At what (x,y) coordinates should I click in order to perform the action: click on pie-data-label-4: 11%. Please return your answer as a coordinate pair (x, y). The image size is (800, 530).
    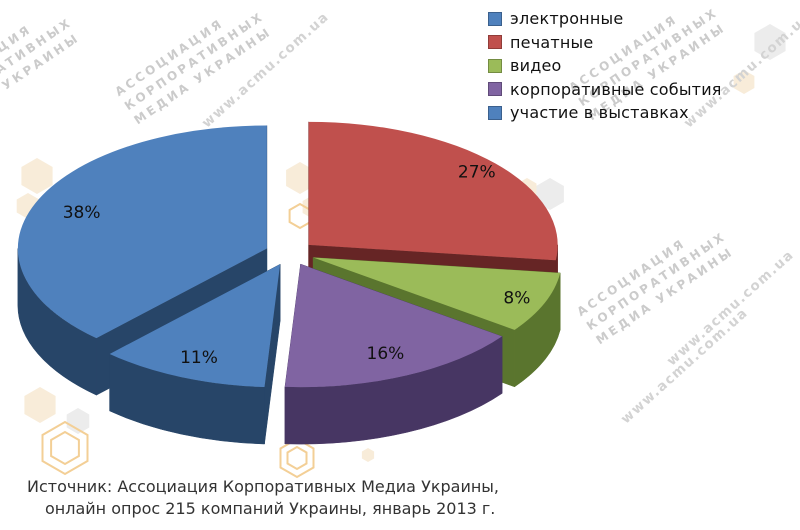
    Looking at the image, I should click on (199, 358).